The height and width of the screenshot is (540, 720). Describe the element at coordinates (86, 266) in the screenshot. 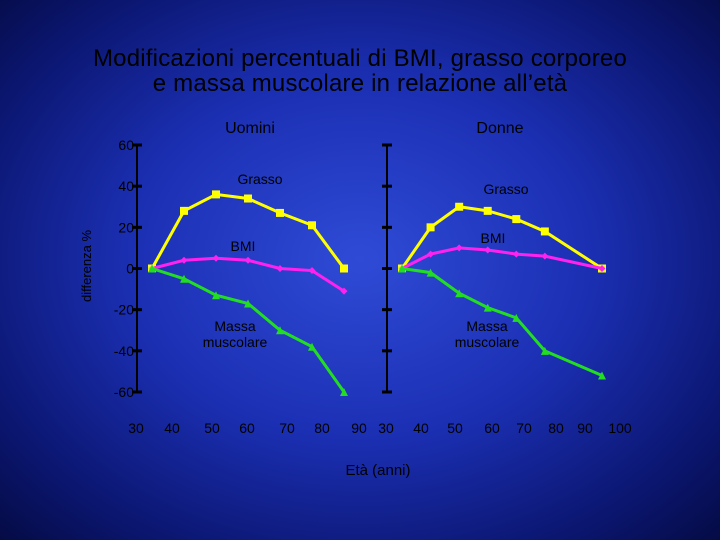

I see `y-axis-label: differenza %` at that location.